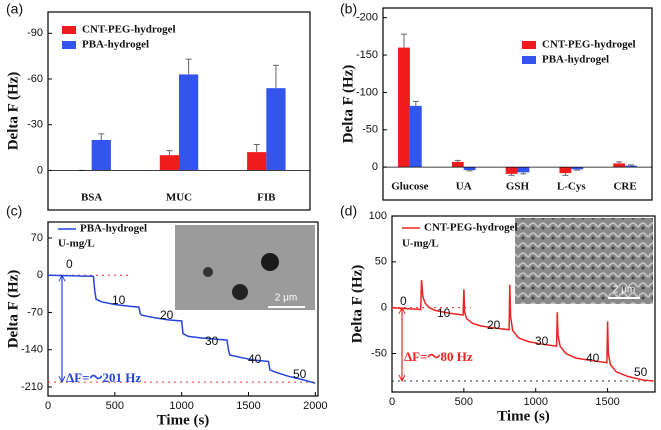 The height and width of the screenshot is (430, 661). What do you see at coordinates (367, 55) in the screenshot?
I see `y-tick-label: -150` at bounding box center [367, 55].